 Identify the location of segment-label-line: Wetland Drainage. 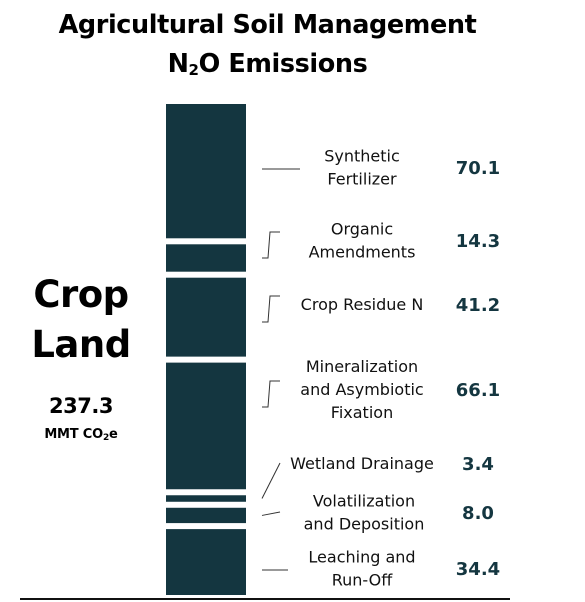
(362, 463).